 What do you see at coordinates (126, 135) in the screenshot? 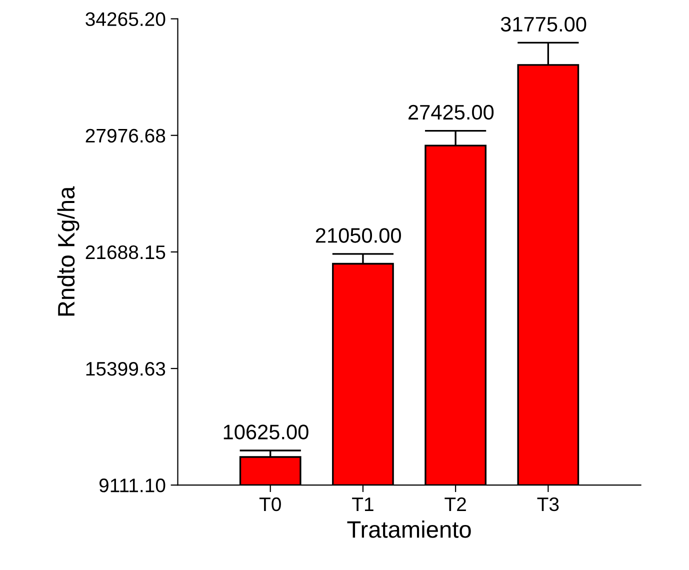
I see `y-tick-label: 27976.68` at bounding box center [126, 135].